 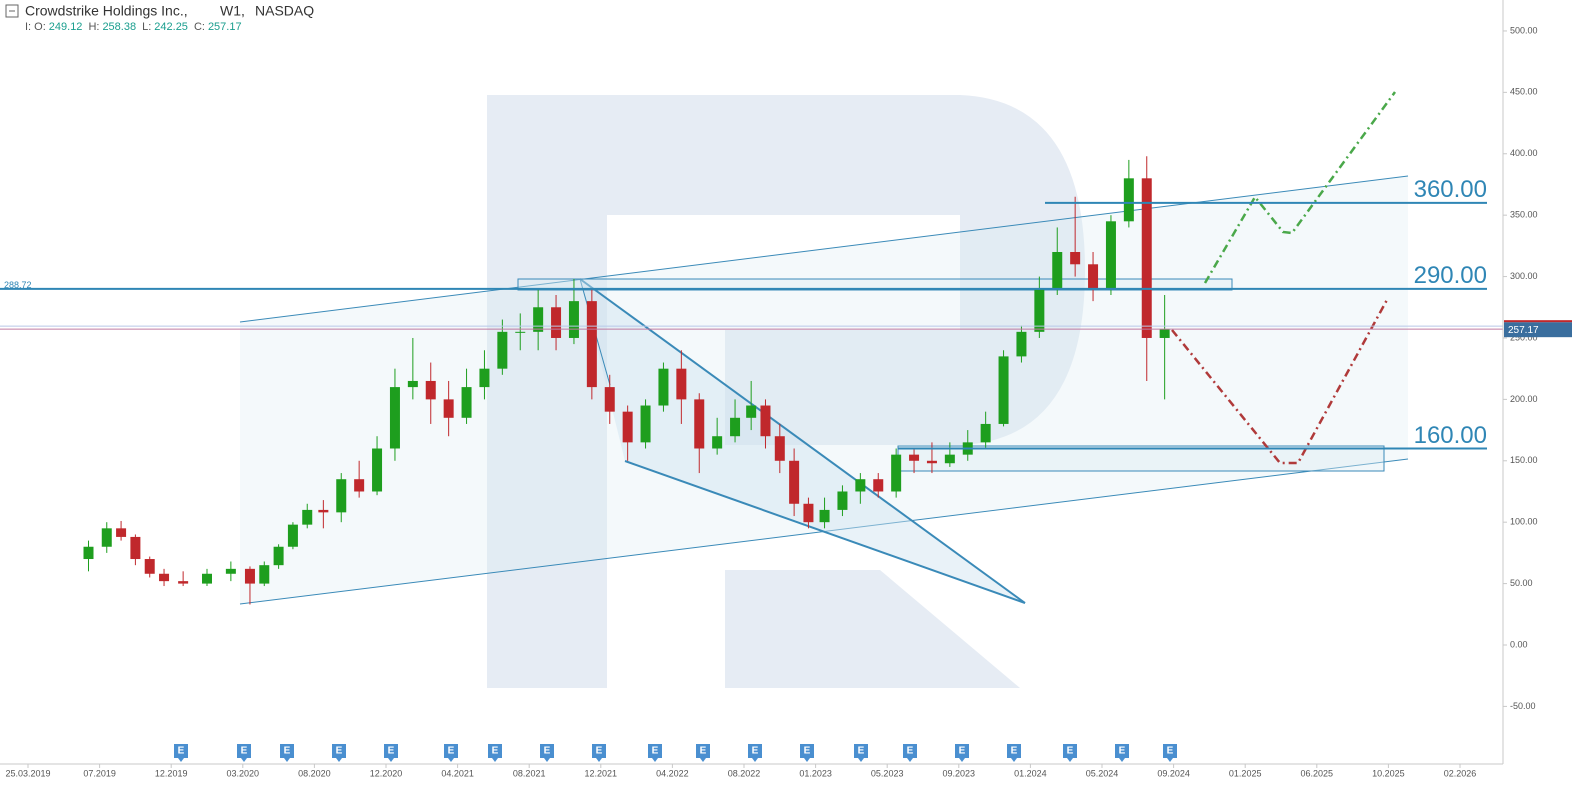 What do you see at coordinates (1317, 773) in the screenshot?
I see `x-tick-label: 06.2025` at bounding box center [1317, 773].